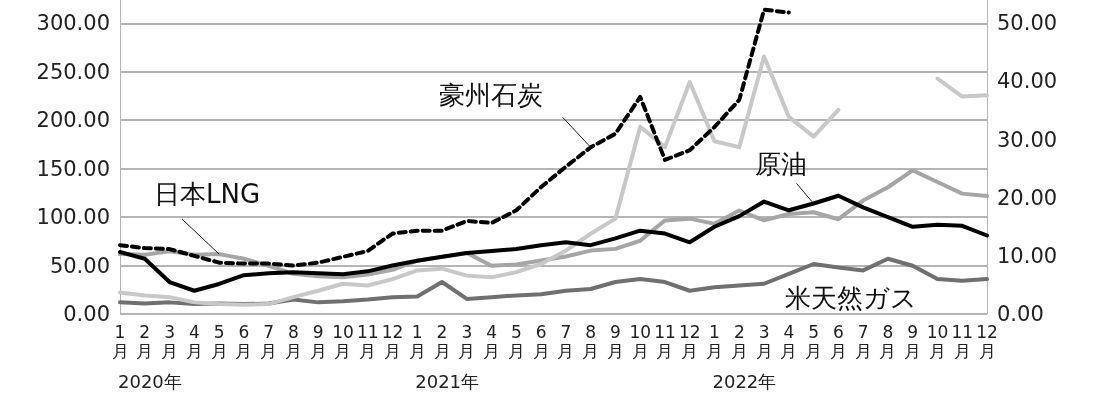 The height and width of the screenshot is (400, 1100). Describe the element at coordinates (1027, 139) in the screenshot. I see `y2-tick-label: 30.00` at that location.